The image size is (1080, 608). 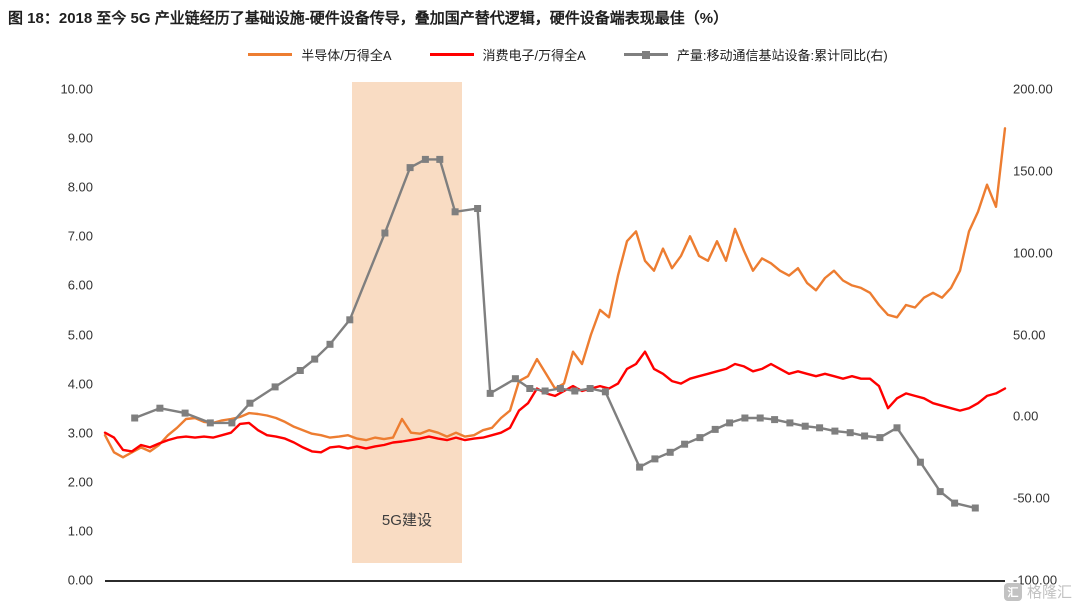 What do you see at coordinates (80, 187) in the screenshot?
I see `axis-tick-label: 8.00` at bounding box center [80, 187].